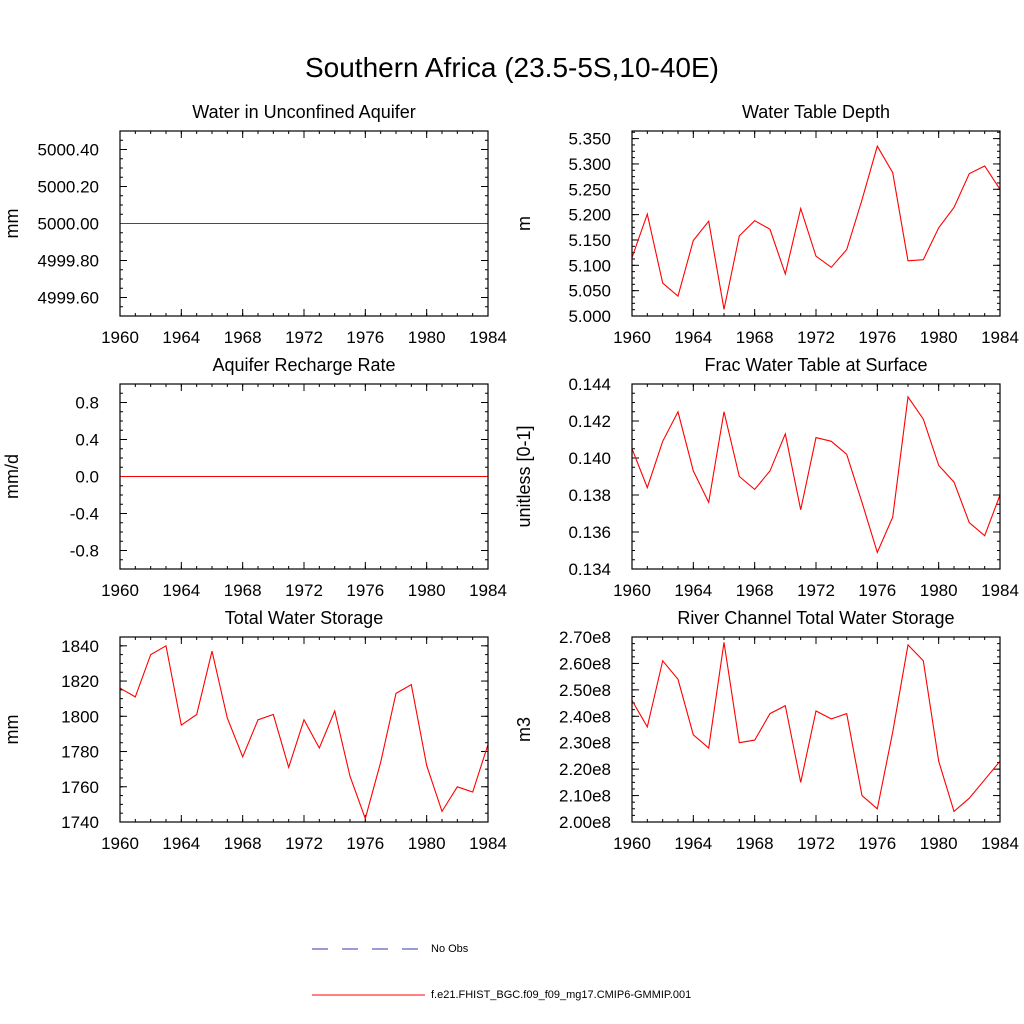  I want to click on y-axis-label: m, so click(524, 223).